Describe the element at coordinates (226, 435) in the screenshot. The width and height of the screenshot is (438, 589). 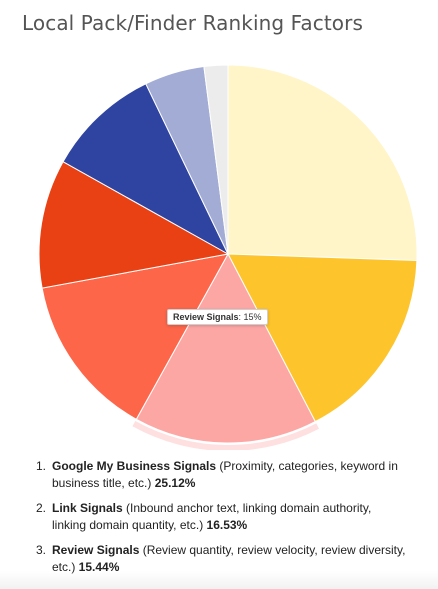
I see `pie-slice-highlight` at that location.